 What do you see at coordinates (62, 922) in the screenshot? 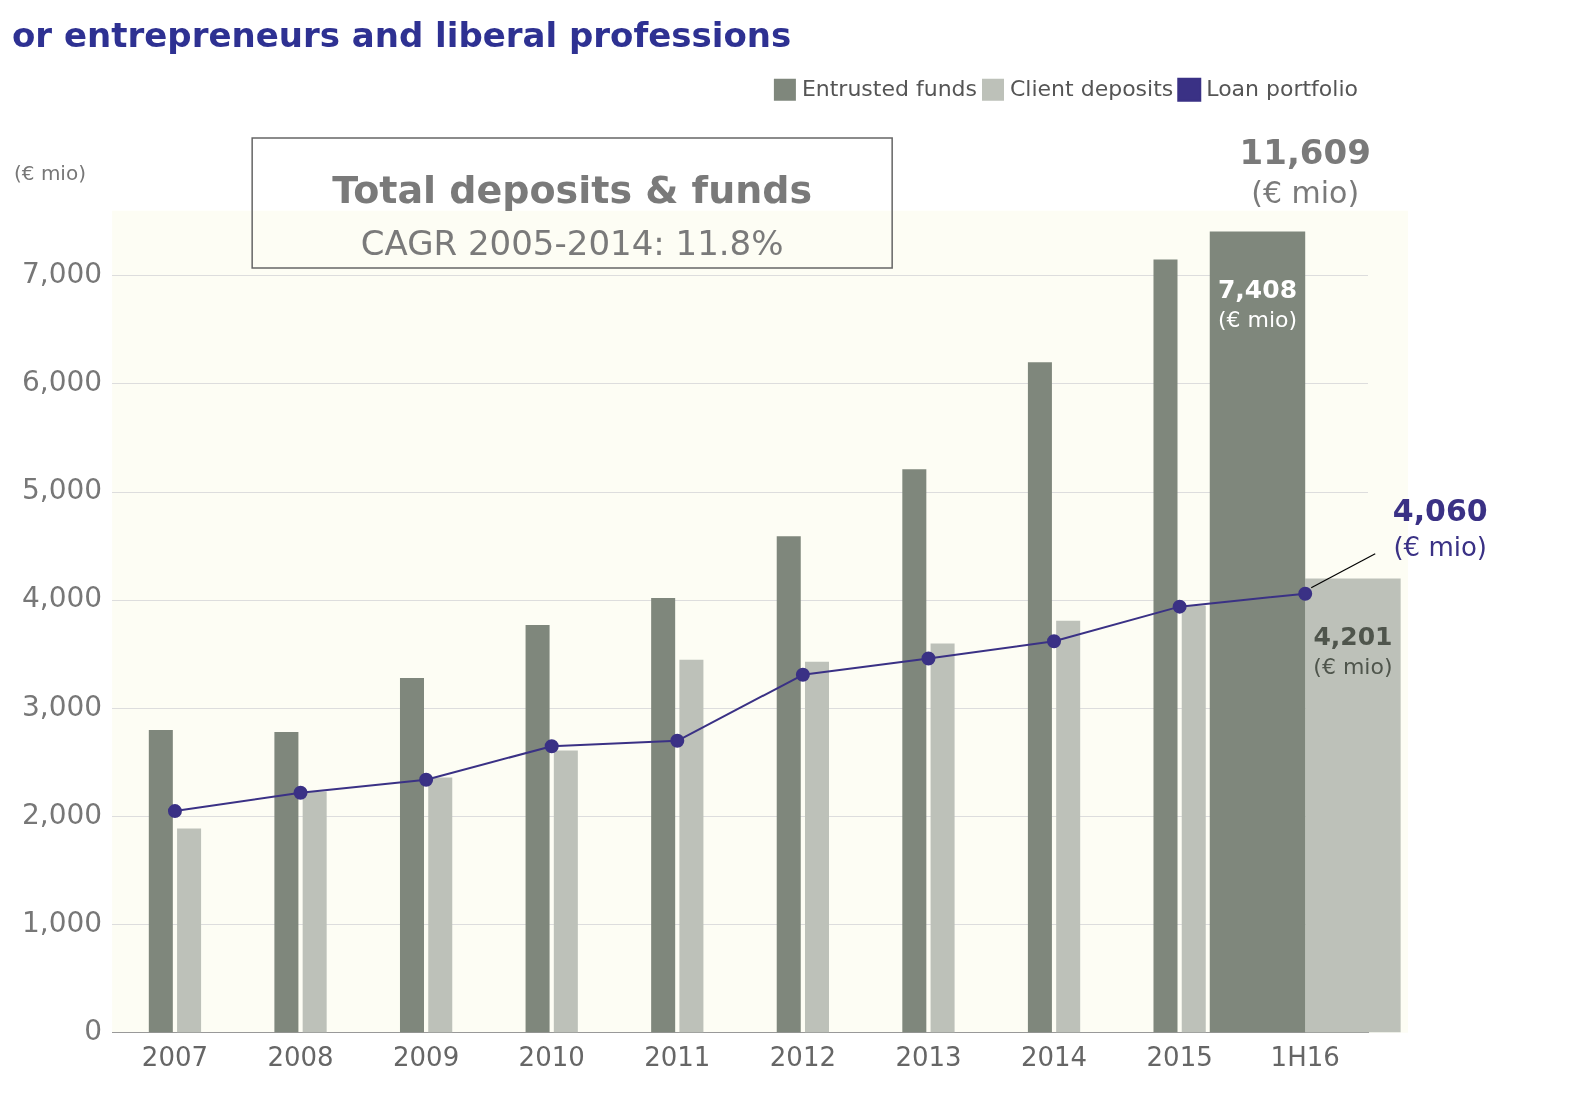
I see `y-tick-label: 1,000` at bounding box center [62, 922].